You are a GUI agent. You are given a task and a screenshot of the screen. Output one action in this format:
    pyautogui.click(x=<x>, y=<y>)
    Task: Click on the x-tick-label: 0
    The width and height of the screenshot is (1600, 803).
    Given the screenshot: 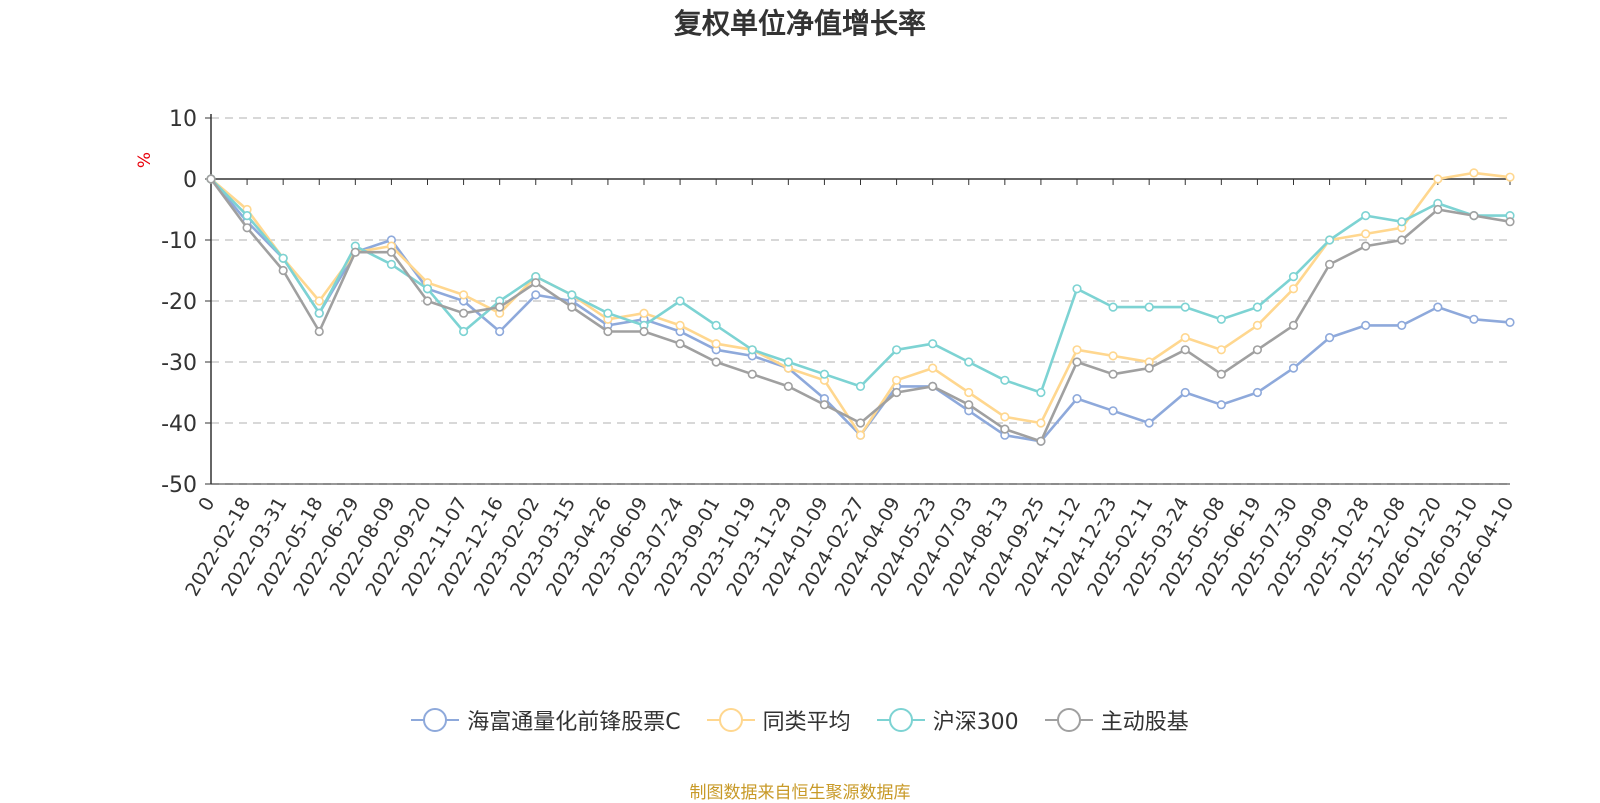 What is the action you would take?
    pyautogui.click(x=206, y=504)
    